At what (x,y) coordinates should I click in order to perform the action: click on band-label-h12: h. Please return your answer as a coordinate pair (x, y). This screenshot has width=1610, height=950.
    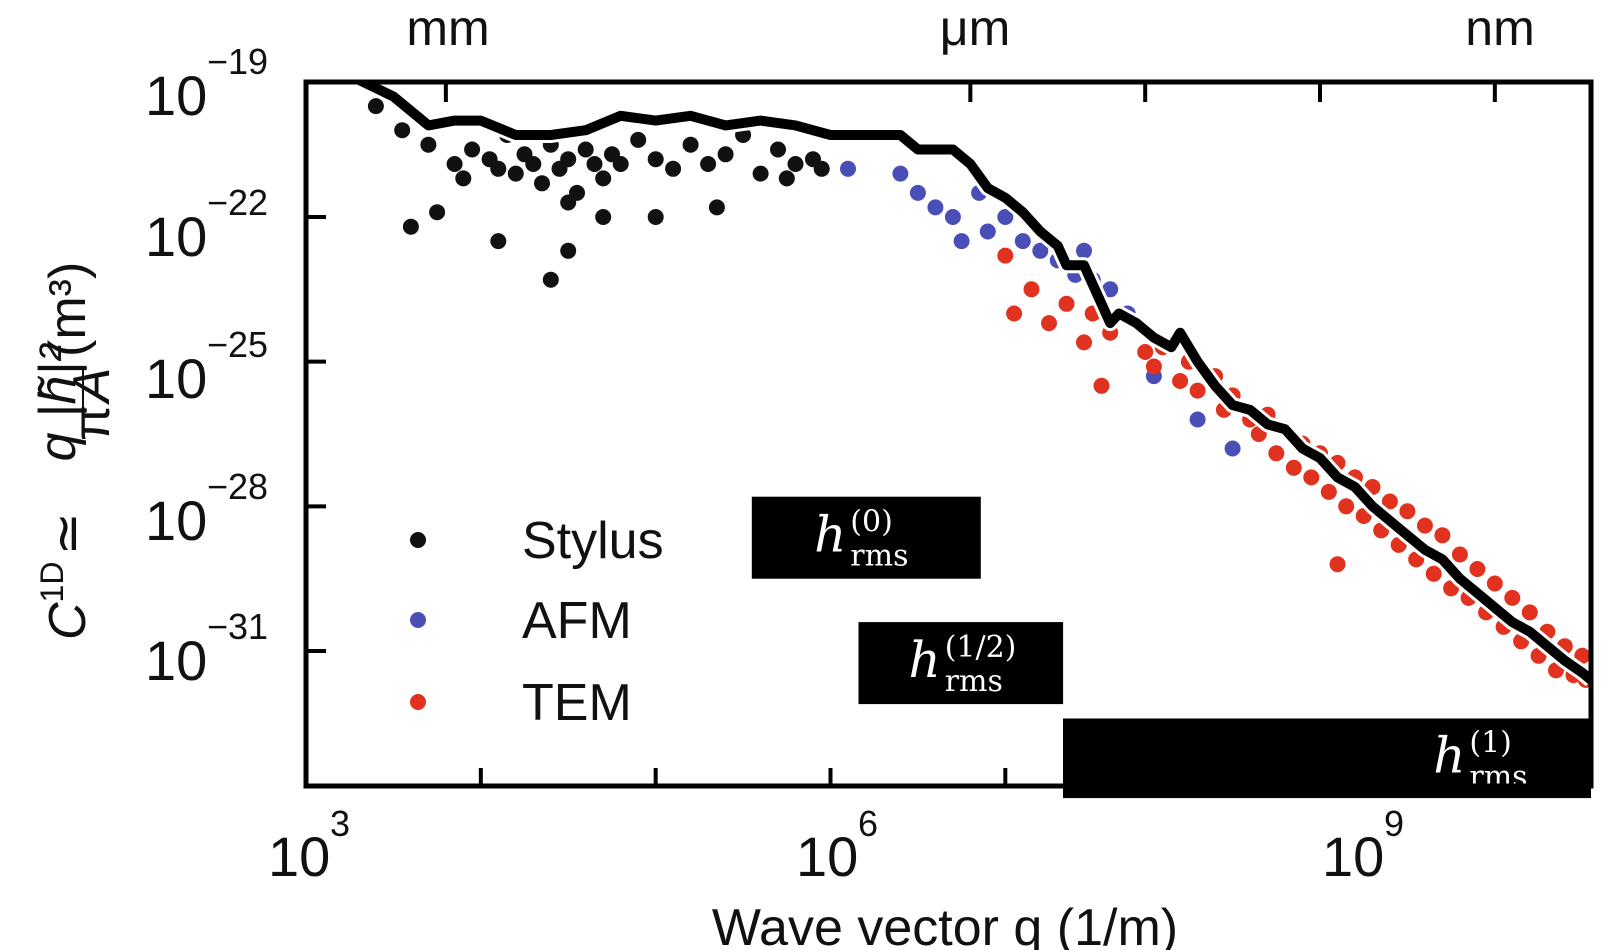
    Looking at the image, I should click on (924, 660).